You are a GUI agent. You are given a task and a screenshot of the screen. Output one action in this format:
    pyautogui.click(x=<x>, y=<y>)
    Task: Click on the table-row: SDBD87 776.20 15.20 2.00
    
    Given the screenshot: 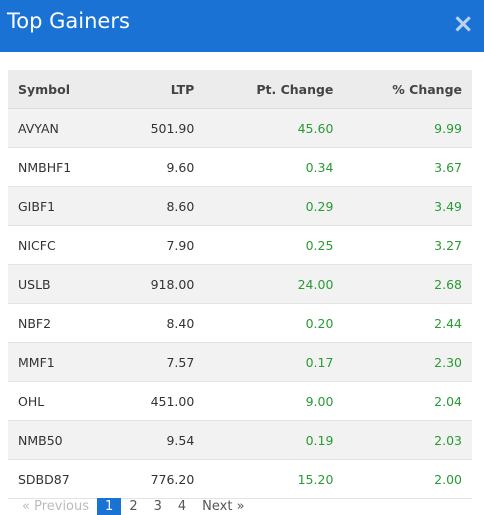 What is the action you would take?
    pyautogui.click(x=240, y=479)
    